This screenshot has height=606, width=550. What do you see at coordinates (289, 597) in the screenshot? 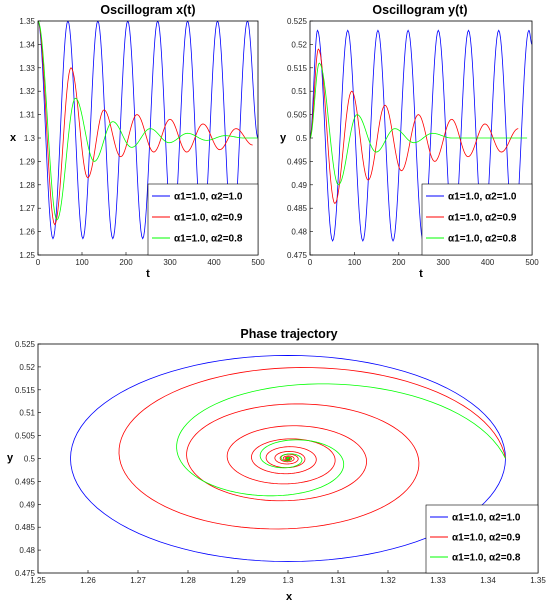
I see `phase-trajectory-xlabel: x` at bounding box center [289, 597].